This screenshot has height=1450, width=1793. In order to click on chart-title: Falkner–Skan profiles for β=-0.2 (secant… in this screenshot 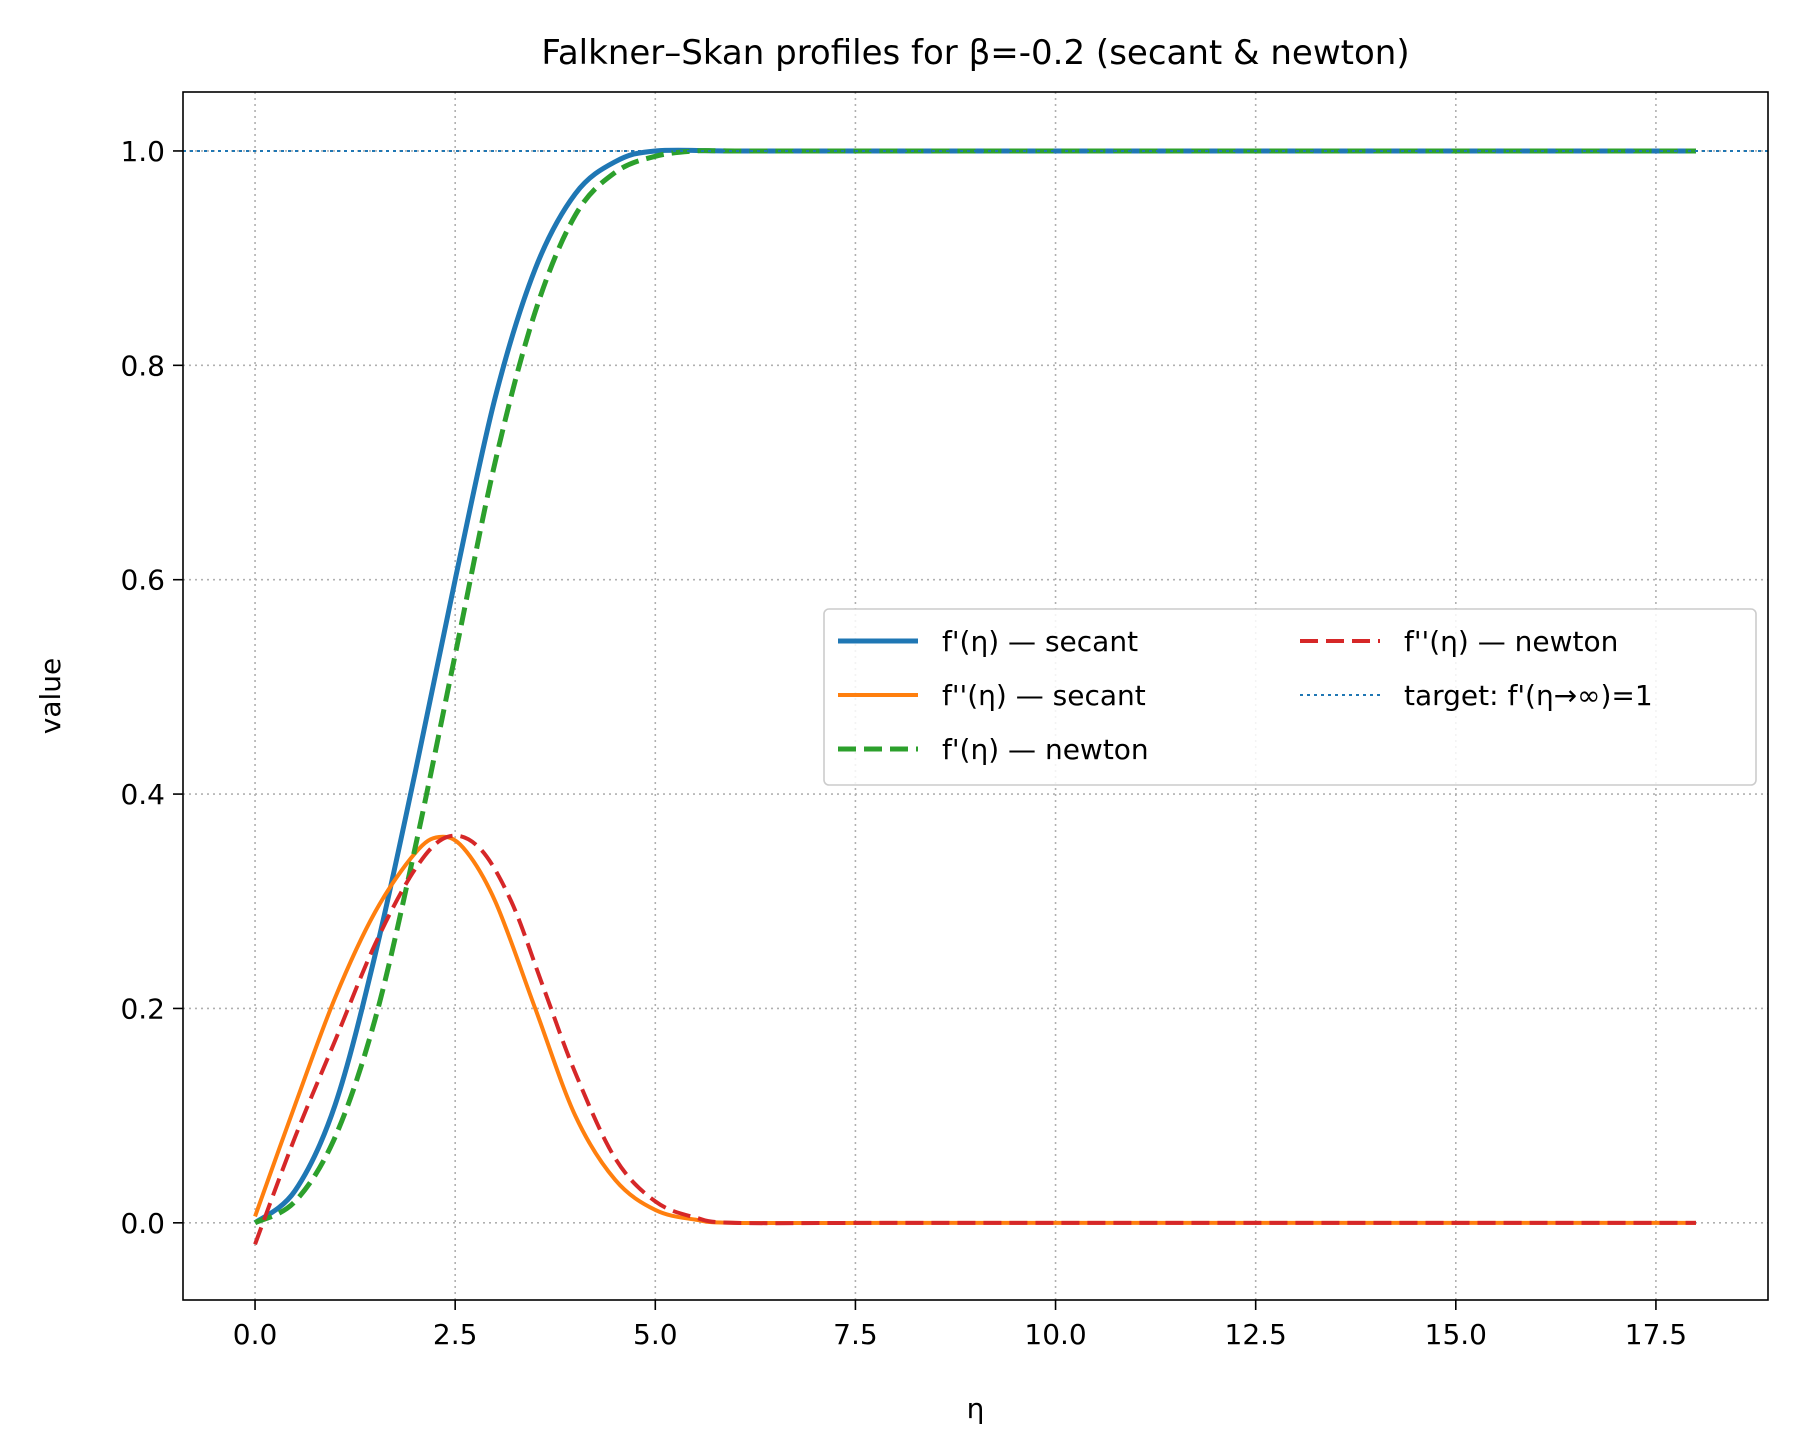, I will do `click(975, 53)`.